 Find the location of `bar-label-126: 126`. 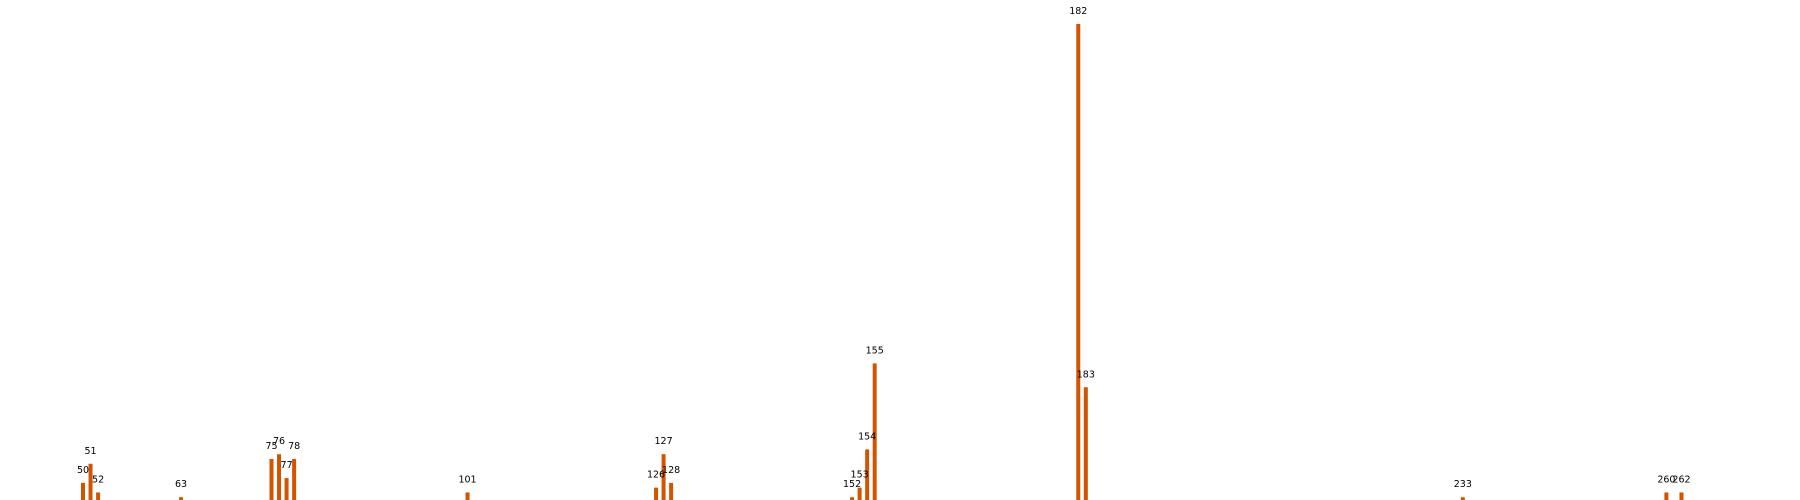

bar-label-126: 126 is located at coordinates (656, 475).